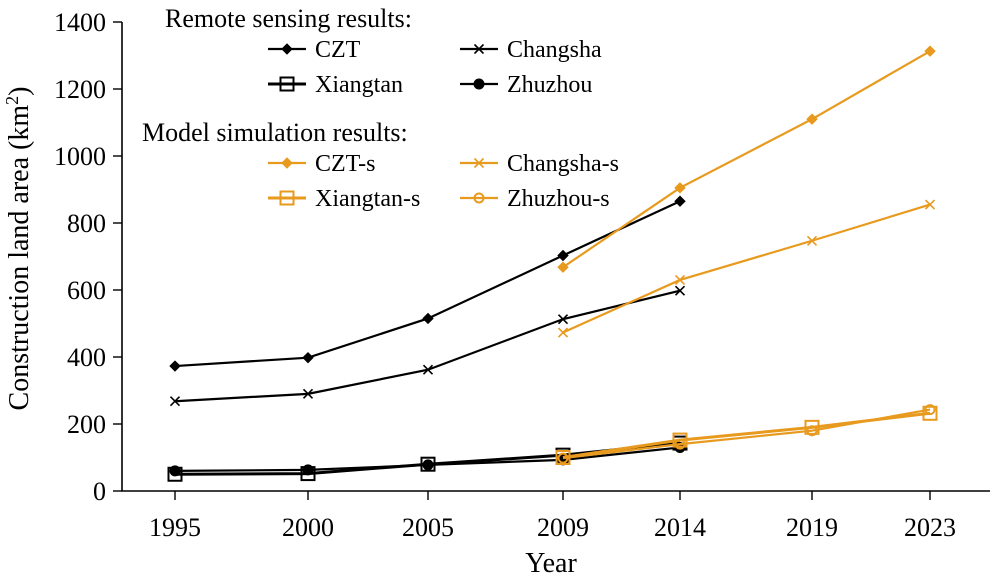 The width and height of the screenshot is (1000, 573). I want to click on legend-label: CZT-s, so click(345, 164).